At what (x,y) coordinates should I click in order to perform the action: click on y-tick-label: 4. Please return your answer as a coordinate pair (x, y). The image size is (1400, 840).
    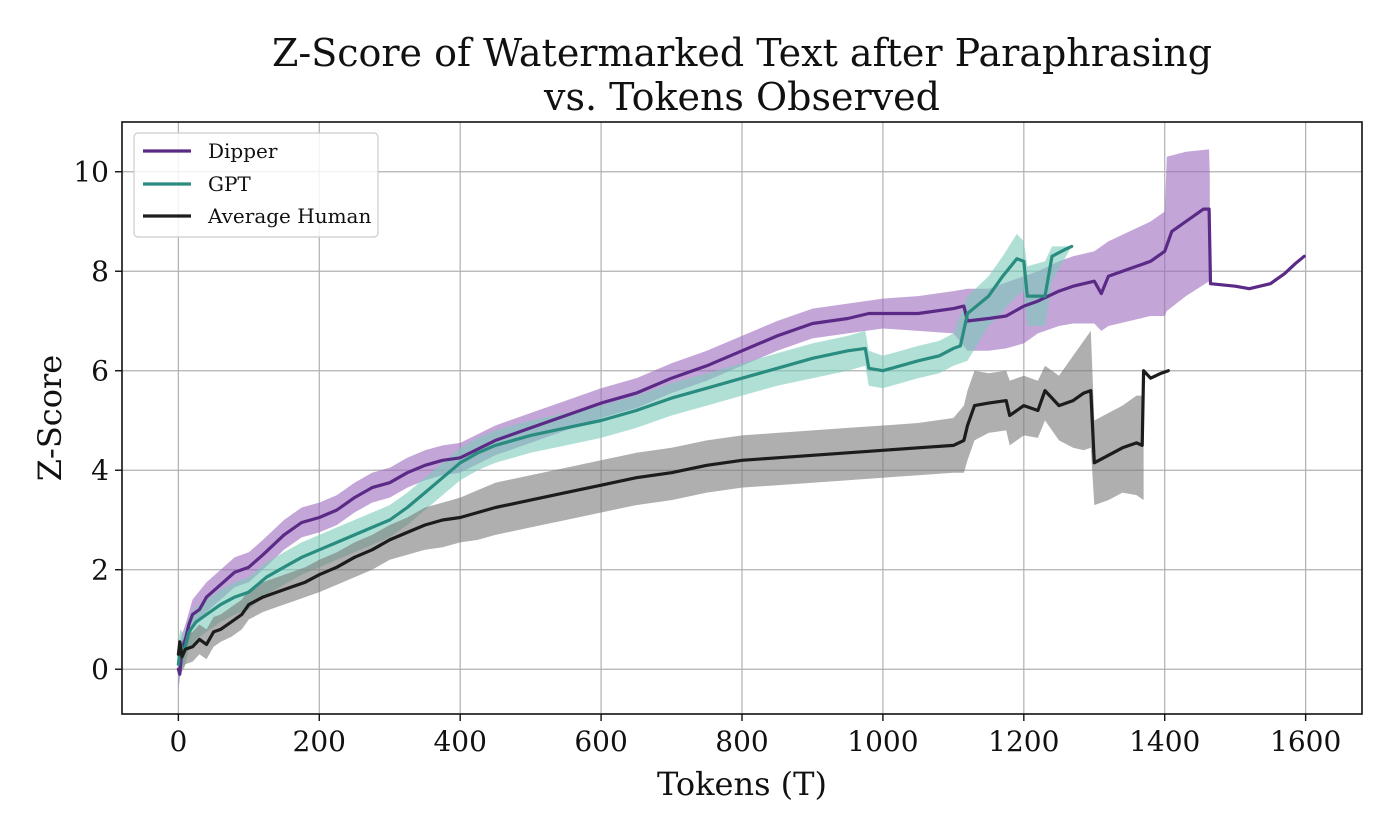
    Looking at the image, I should click on (100, 470).